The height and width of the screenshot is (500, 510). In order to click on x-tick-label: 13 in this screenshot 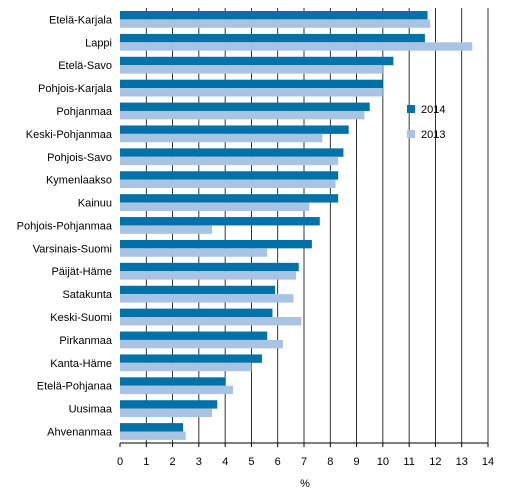, I will do `click(462, 462)`.